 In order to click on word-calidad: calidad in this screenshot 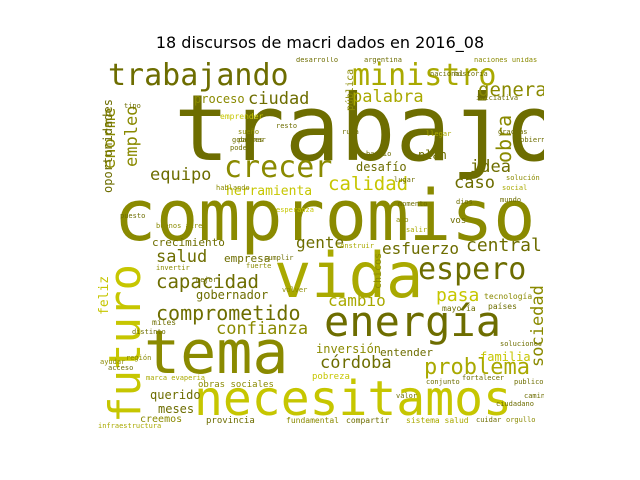, I will do `click(368, 184)`.